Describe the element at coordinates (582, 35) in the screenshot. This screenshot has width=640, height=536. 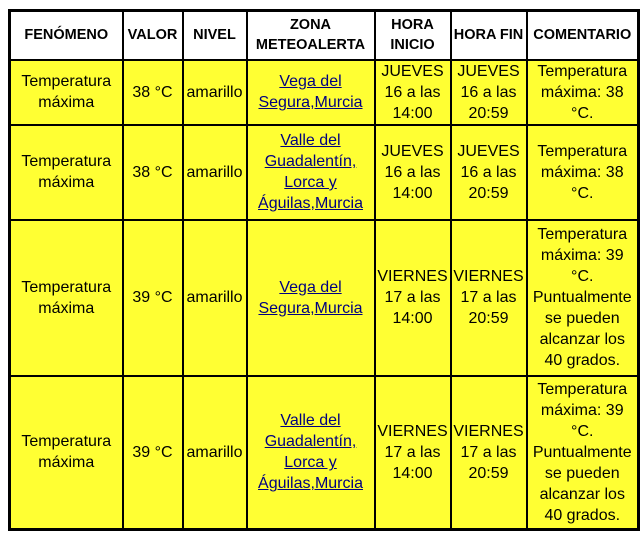
I see `header-comentario: COMENTARIO` at that location.